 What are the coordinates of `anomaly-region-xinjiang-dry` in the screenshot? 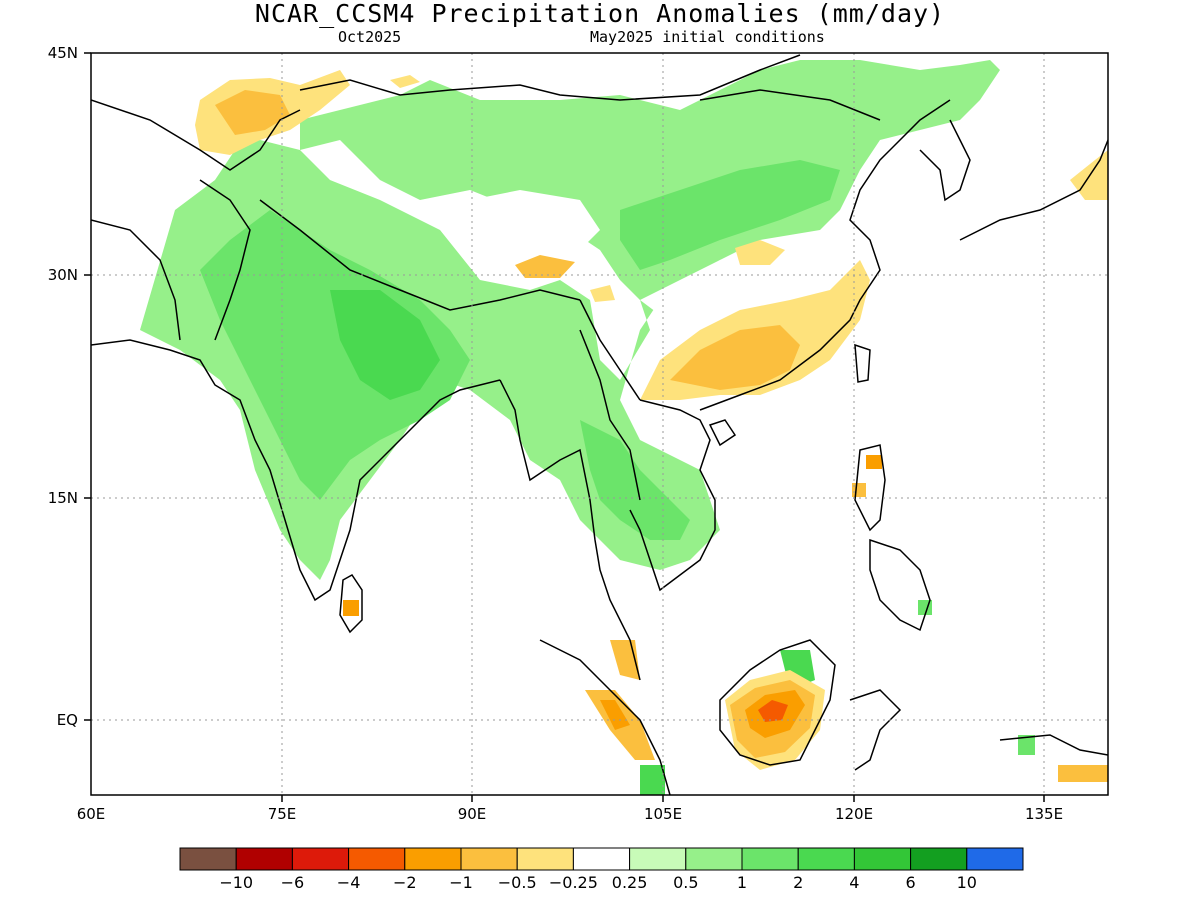 It's located at (405, 81).